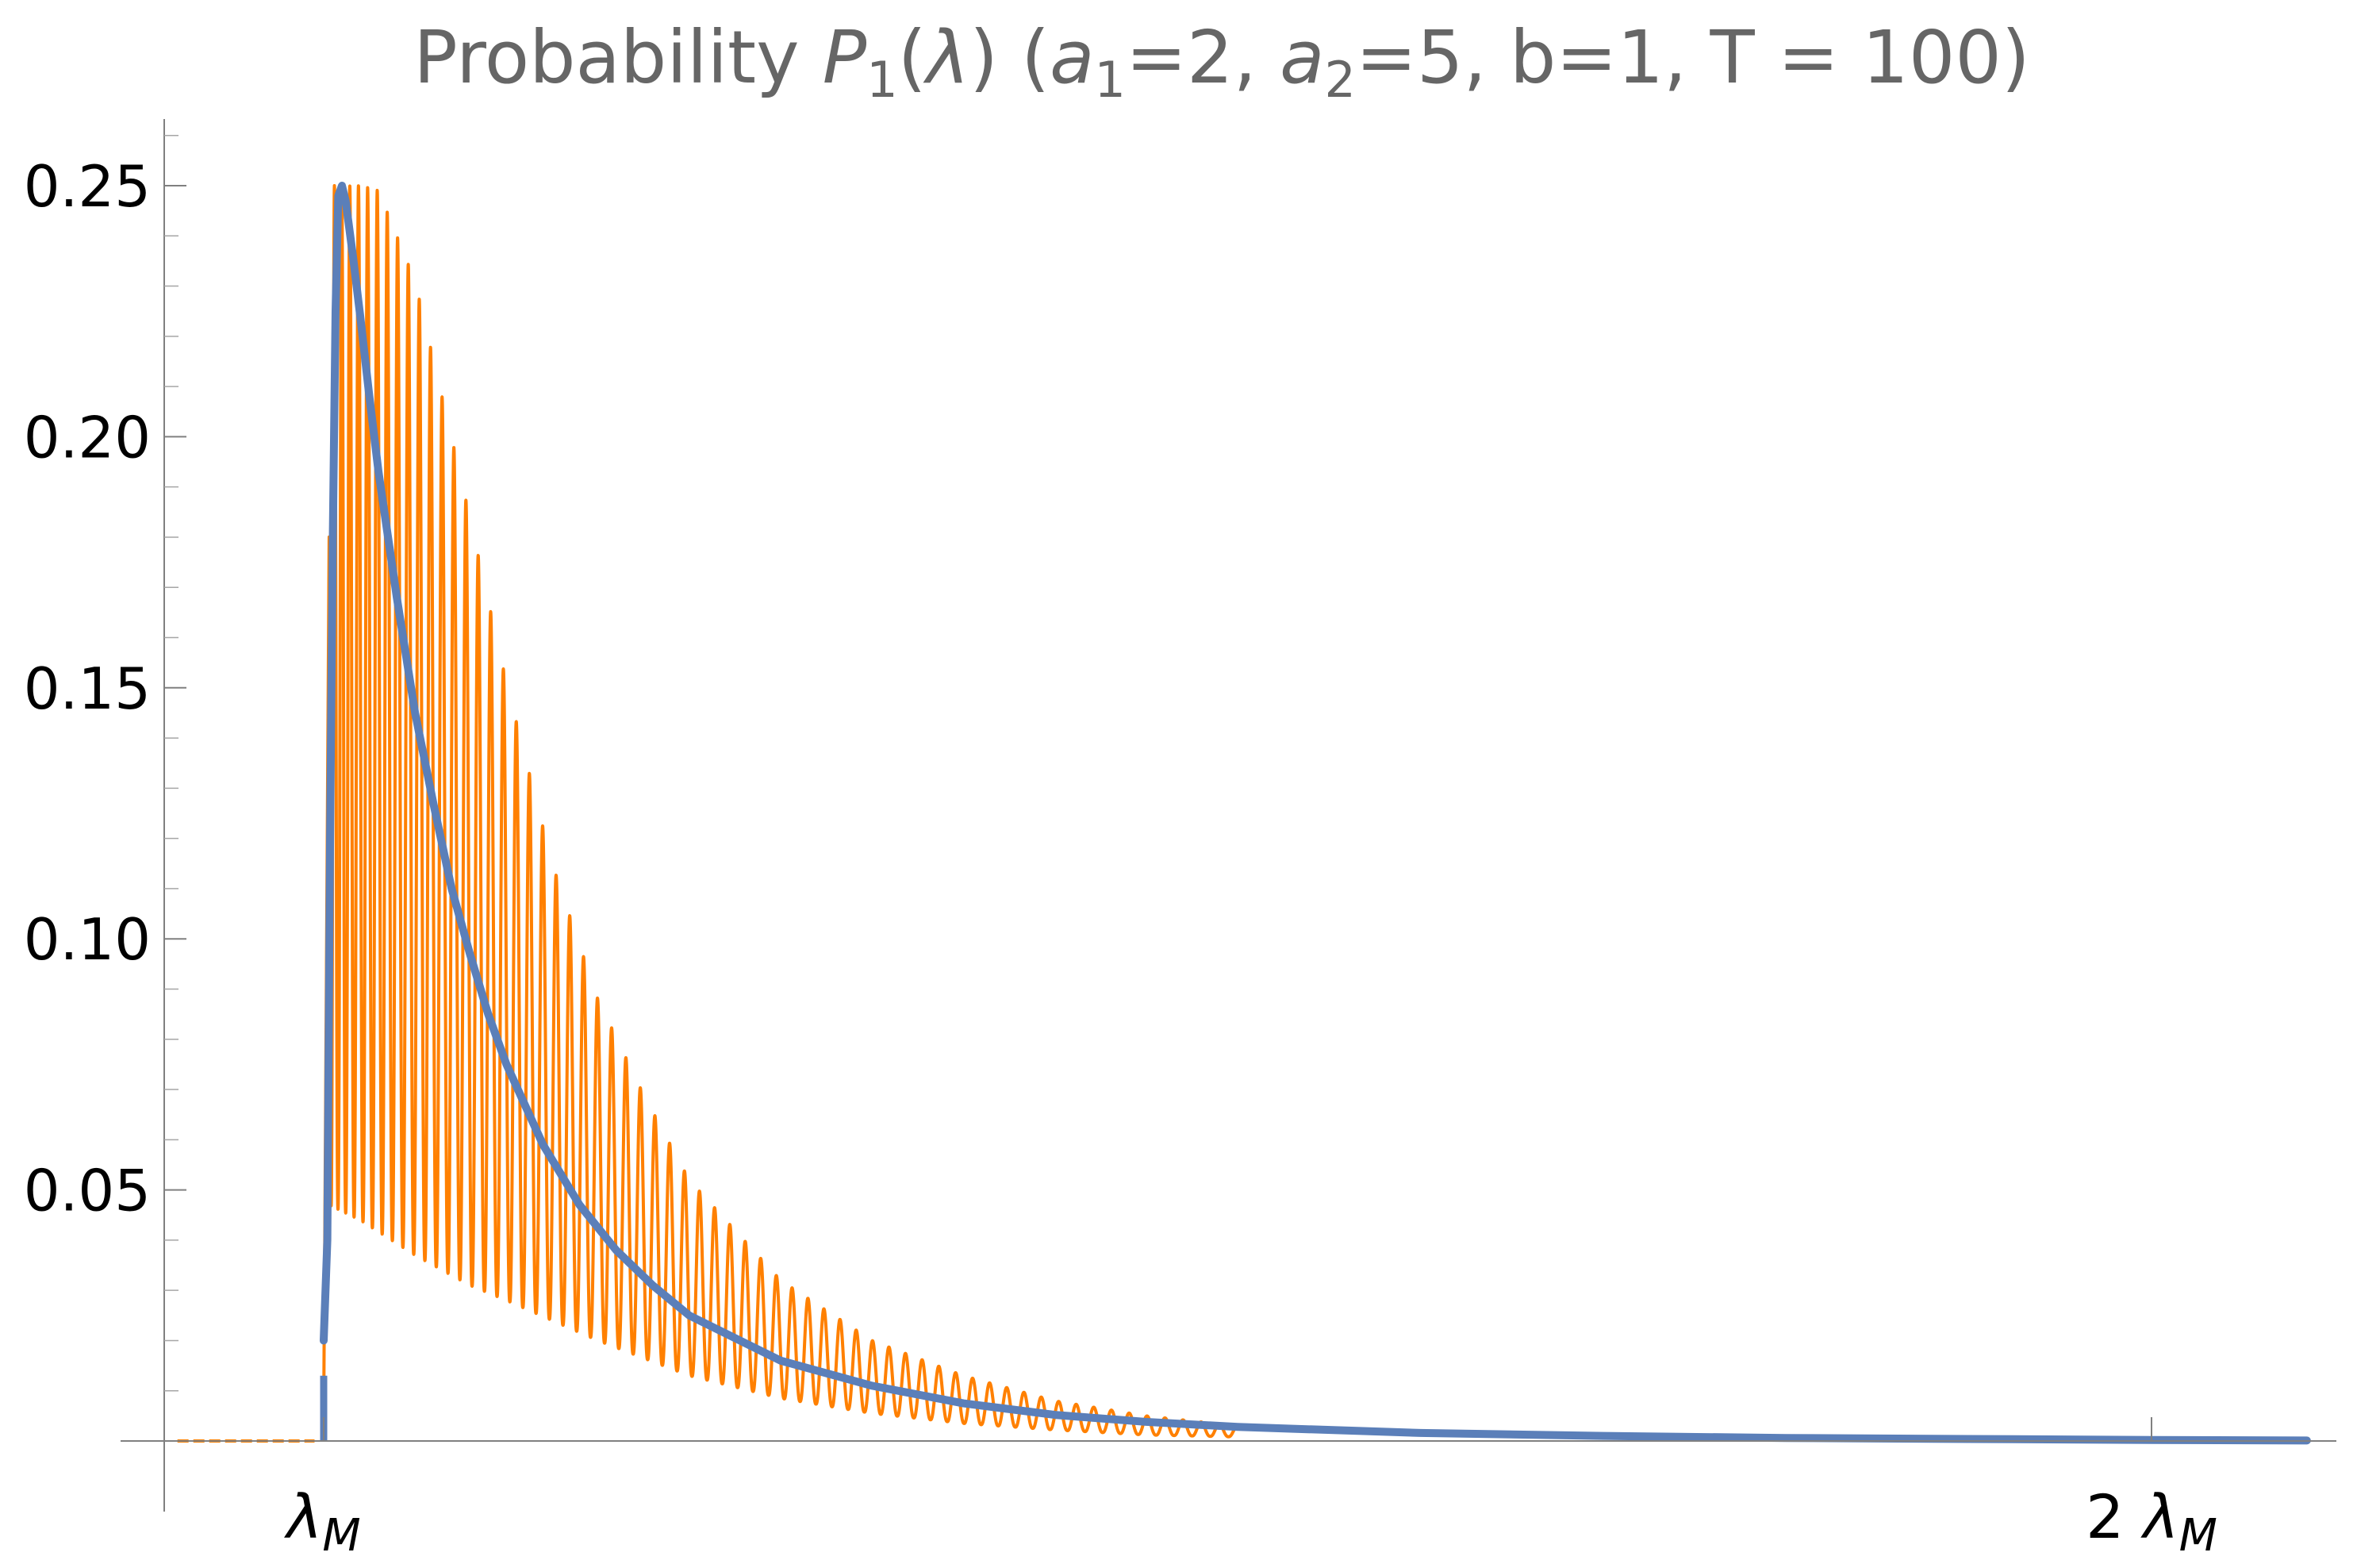  What do you see at coordinates (1228, 1488) in the screenshot?
I see `x-axis: λM 2 λM` at bounding box center [1228, 1488].